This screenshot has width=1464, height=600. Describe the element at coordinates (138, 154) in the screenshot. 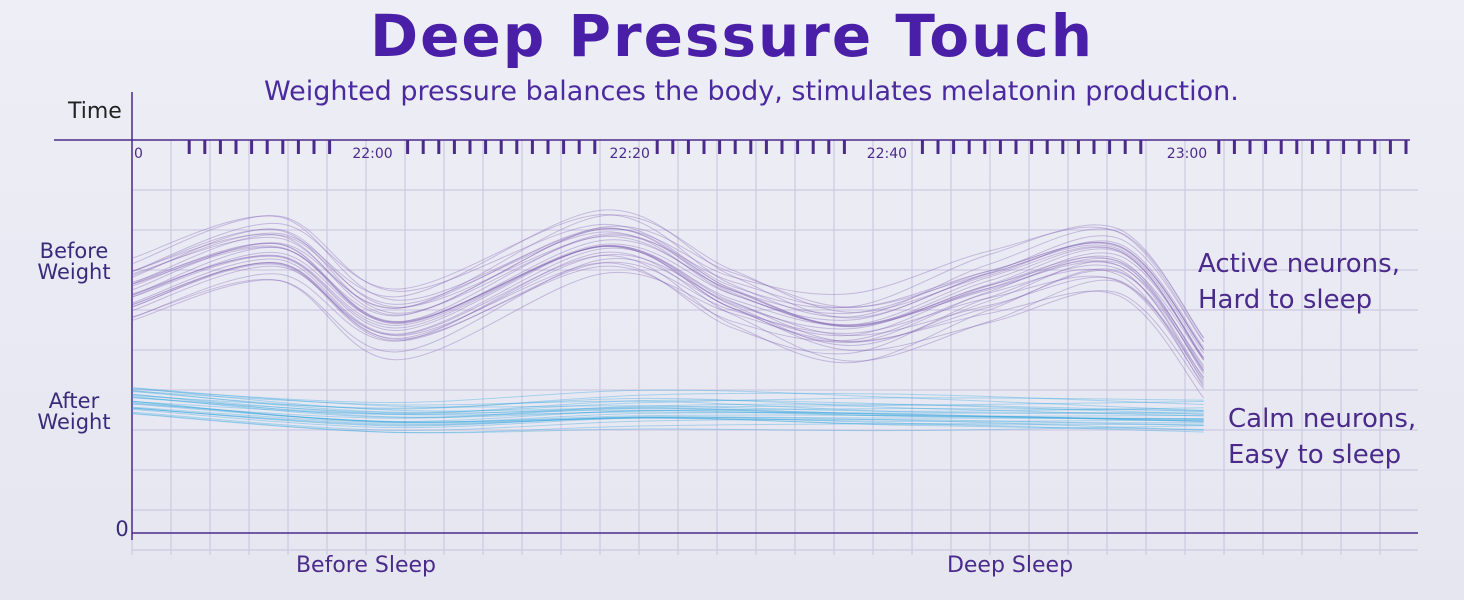

I see `time-tick-label: 0` at that location.